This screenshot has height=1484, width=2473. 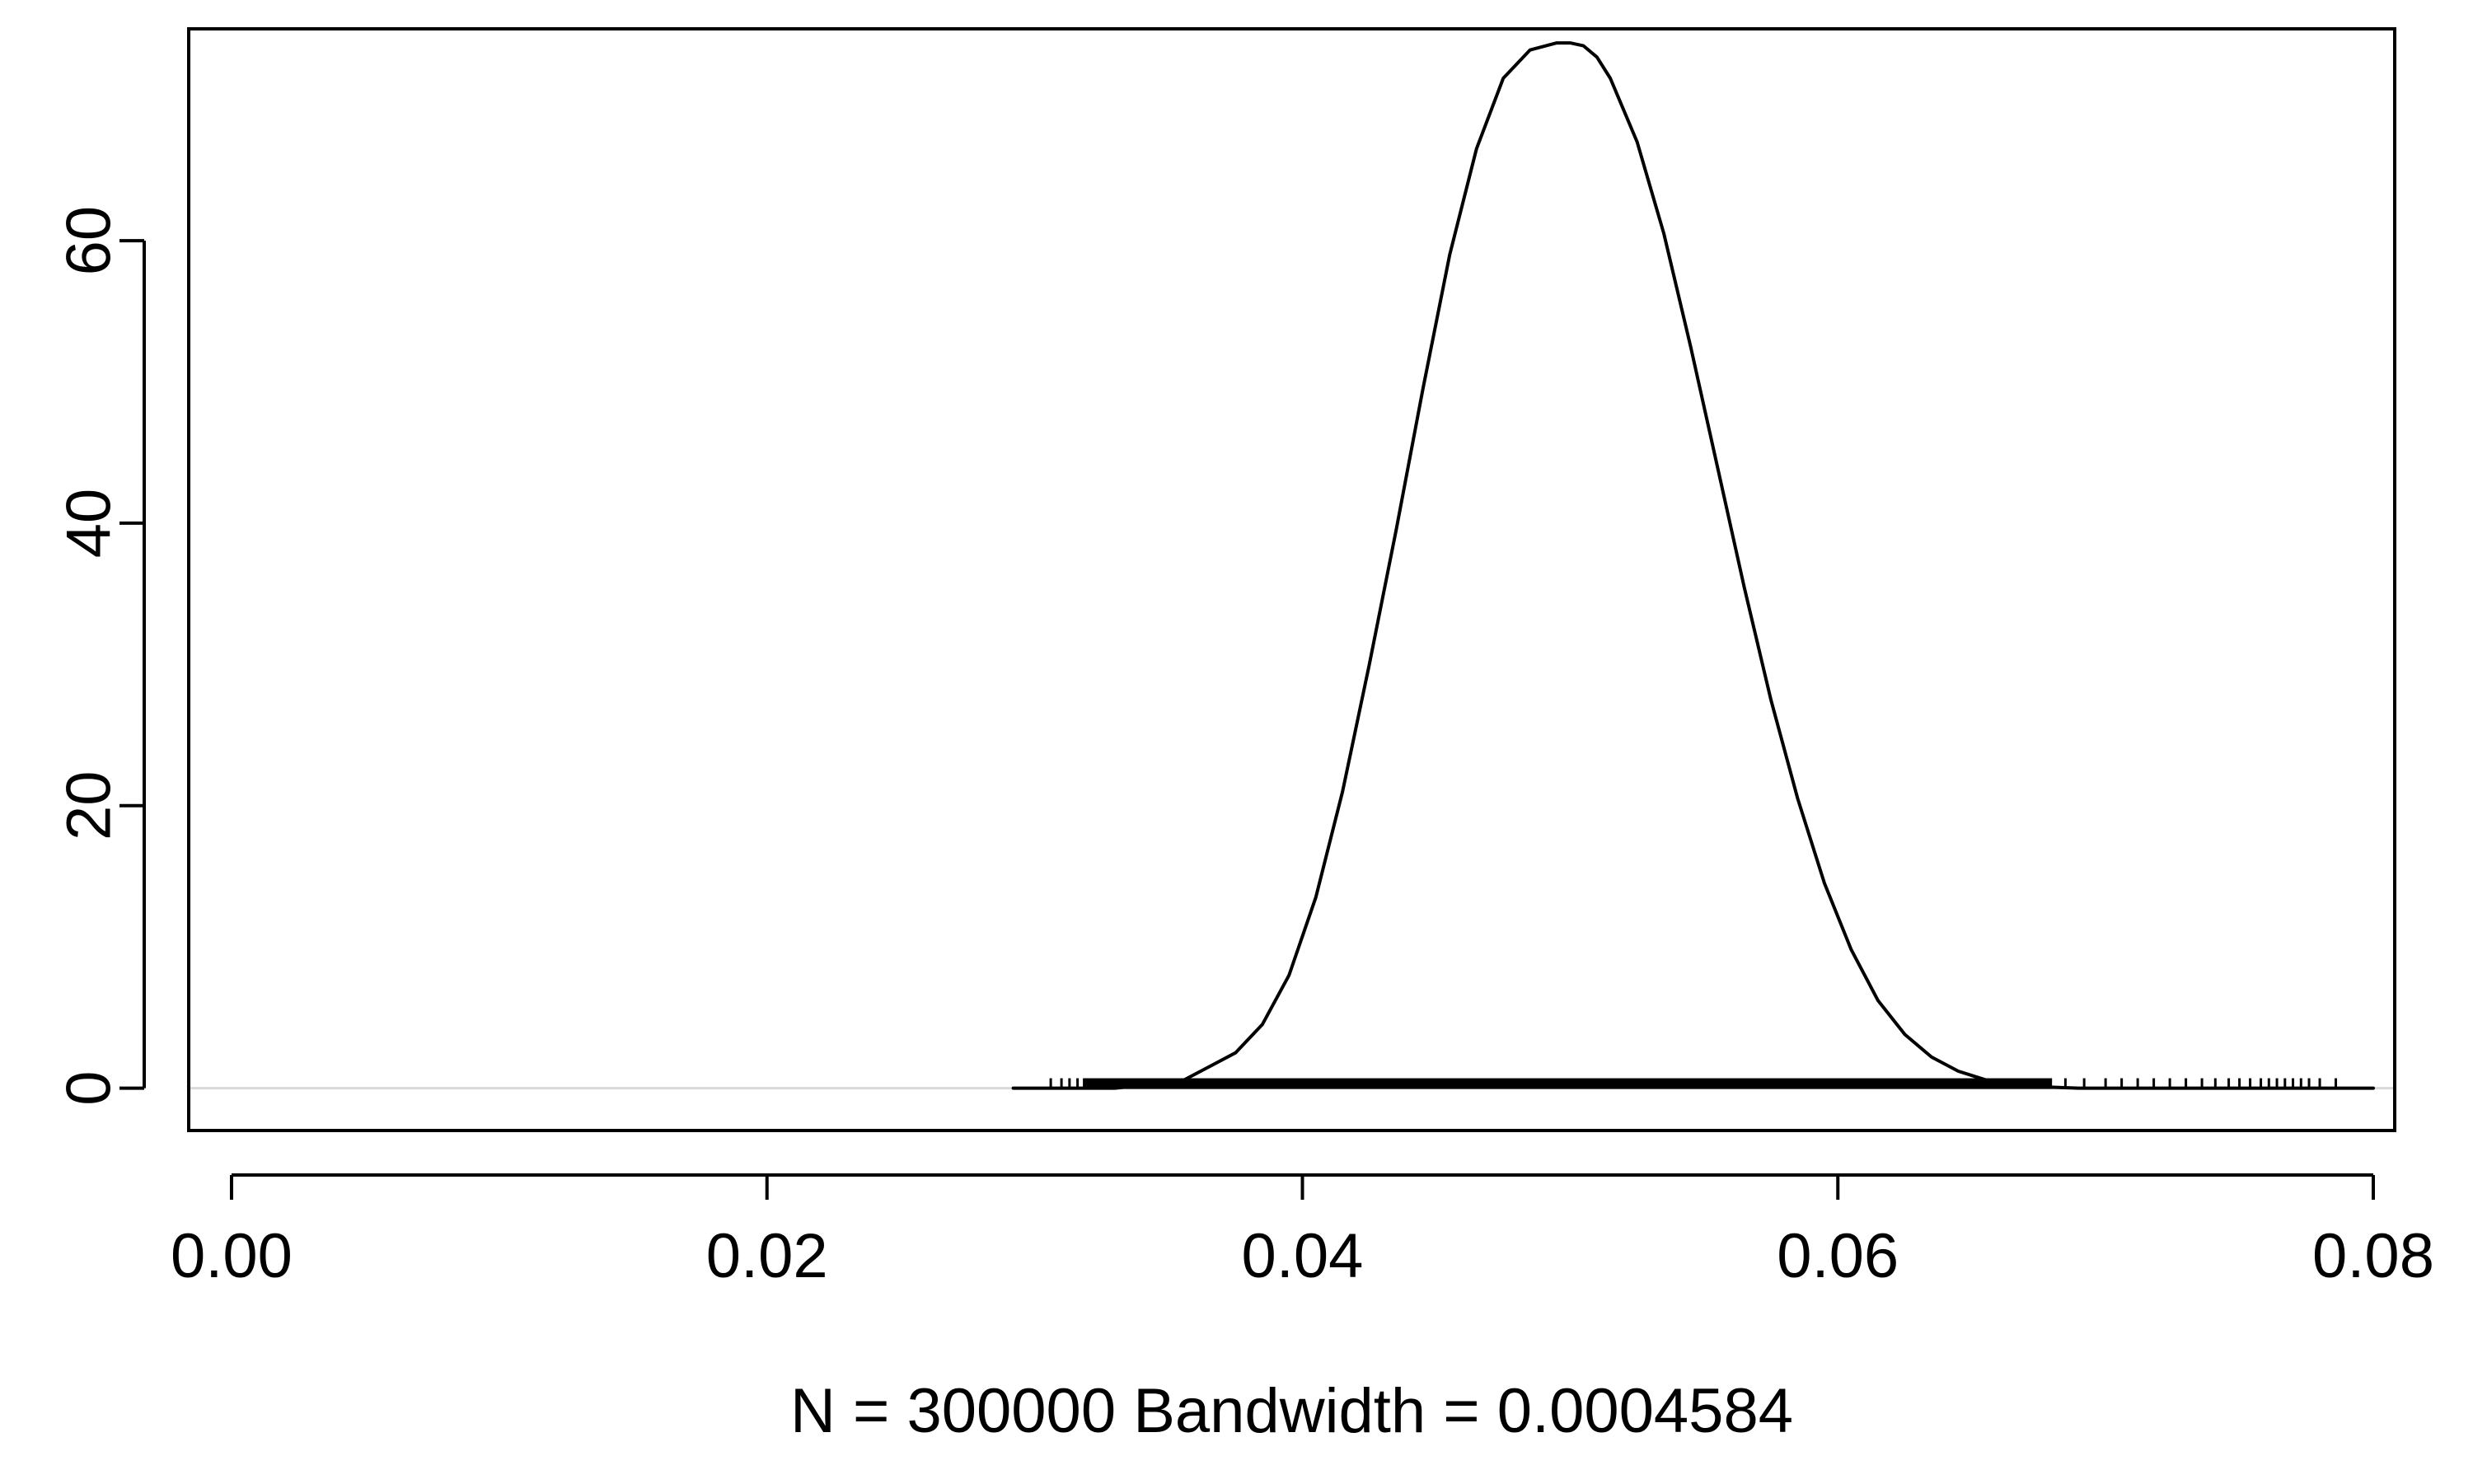 What do you see at coordinates (1291, 1411) in the screenshot?
I see `x-axis-title: N = 300000 Bandwidth = 0.0004584` at bounding box center [1291, 1411].